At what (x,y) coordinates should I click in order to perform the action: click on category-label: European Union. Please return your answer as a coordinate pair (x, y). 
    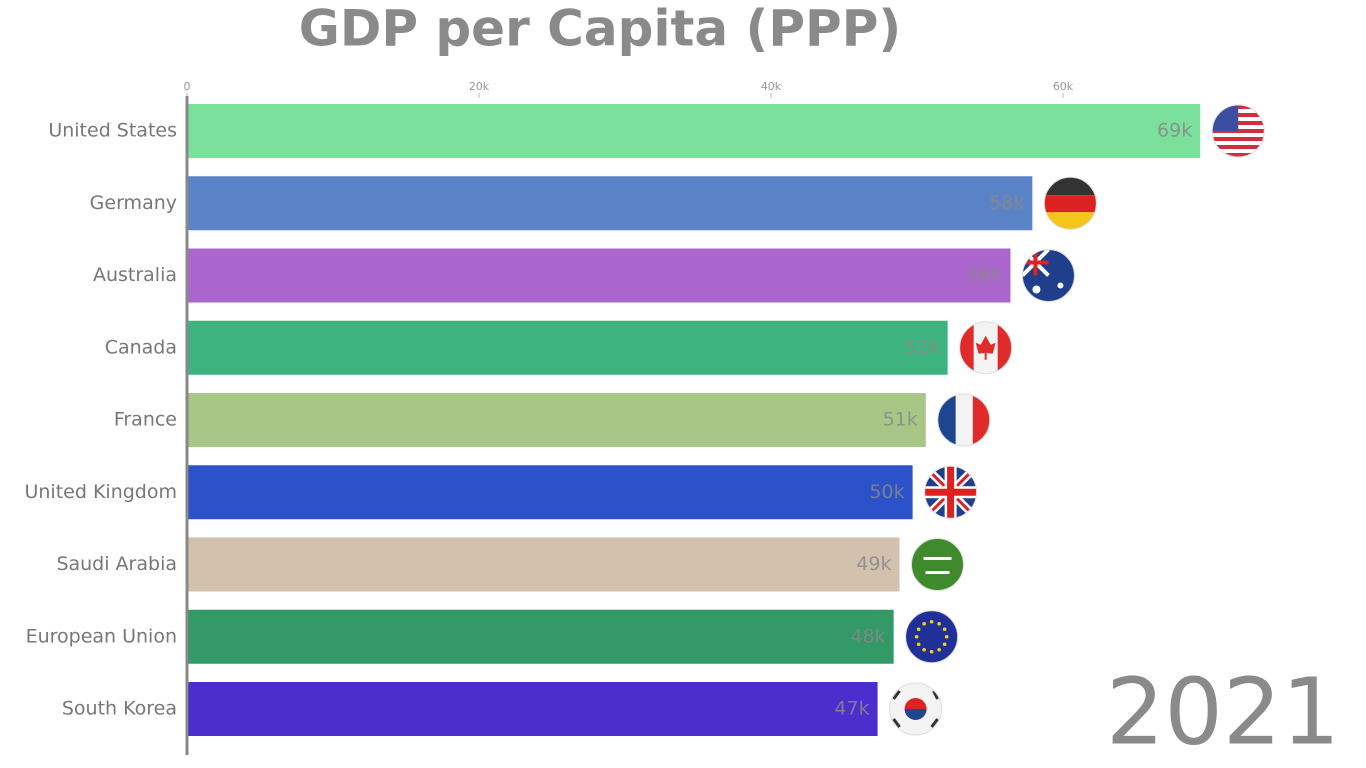
    Looking at the image, I should click on (101, 636).